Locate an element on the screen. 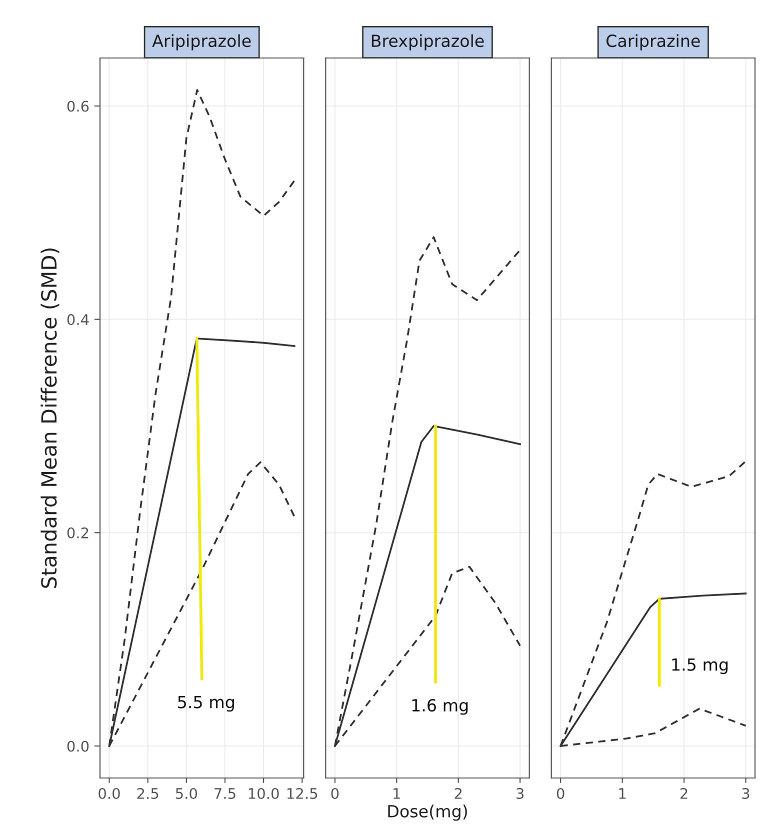 The height and width of the screenshot is (840, 763). x-tick-label: 7.5 is located at coordinates (225, 794).